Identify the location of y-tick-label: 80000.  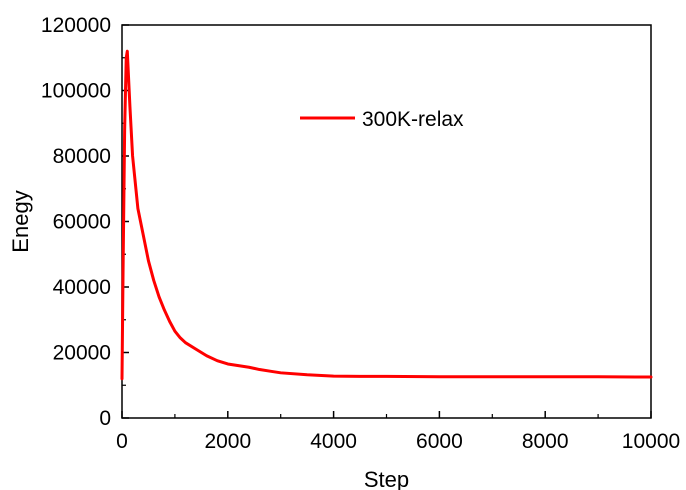
(82, 156).